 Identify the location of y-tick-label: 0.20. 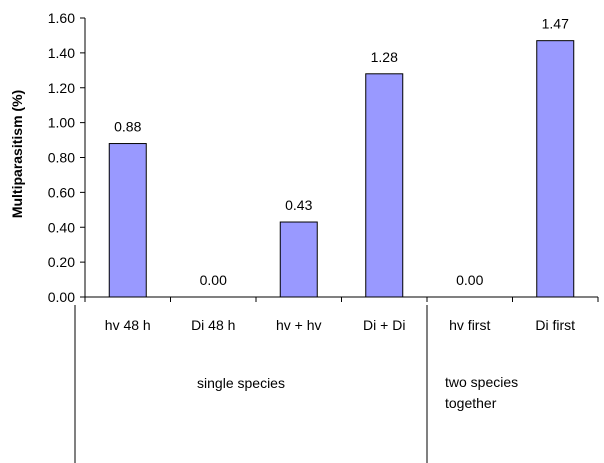
(61, 262).